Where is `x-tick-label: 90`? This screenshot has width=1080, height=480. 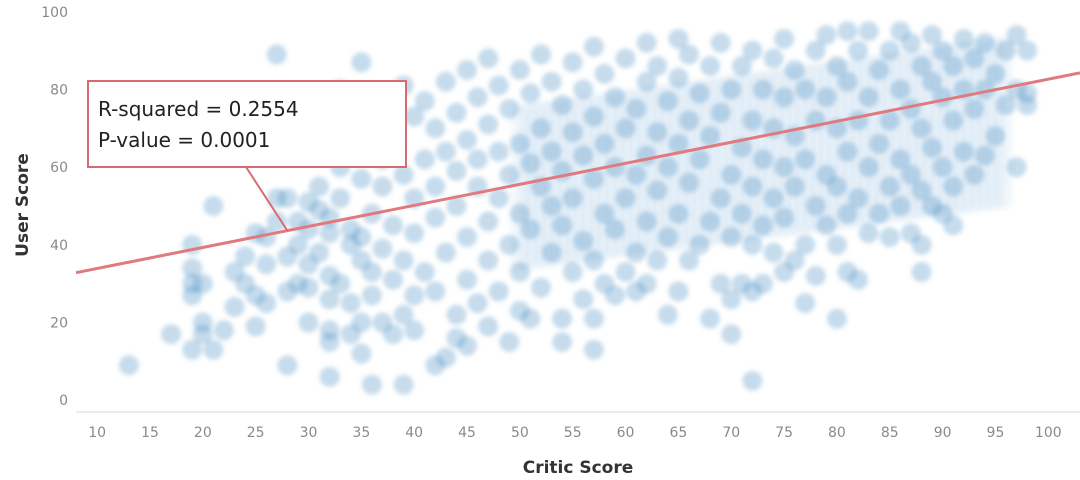
x-tick-label: 90 is located at coordinates (943, 433).